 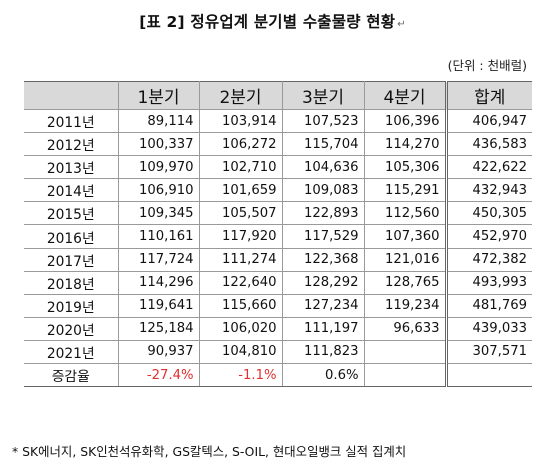 What do you see at coordinates (323, 305) in the screenshot?
I see `cell-q3: 127,234` at bounding box center [323, 305].